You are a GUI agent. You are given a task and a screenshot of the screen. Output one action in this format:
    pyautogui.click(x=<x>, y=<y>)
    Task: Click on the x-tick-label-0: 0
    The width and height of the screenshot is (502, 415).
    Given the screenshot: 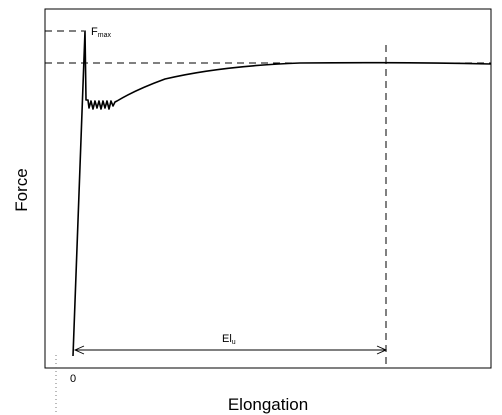 What is the action you would take?
    pyautogui.click(x=73, y=379)
    